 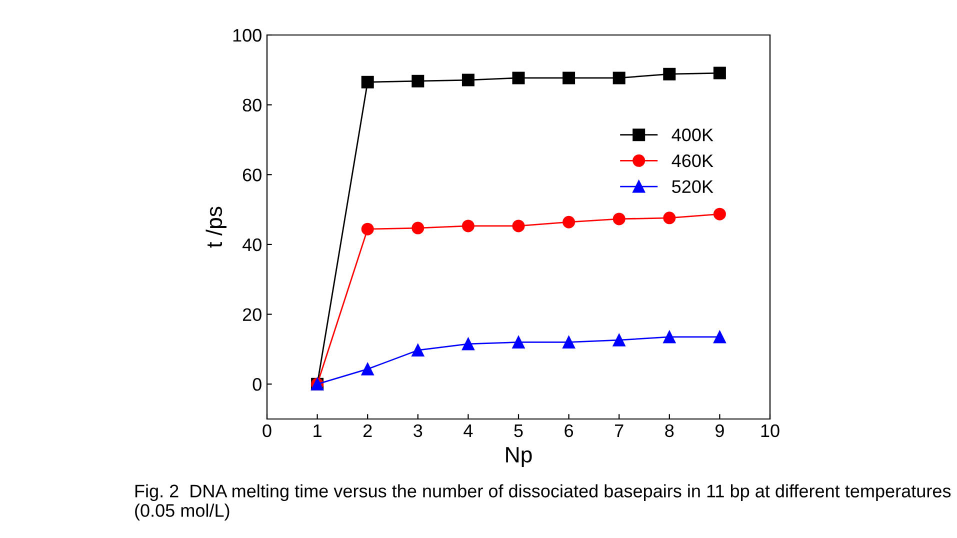 What do you see at coordinates (519, 457) in the screenshot?
I see `x-axis-title: Np` at bounding box center [519, 457].